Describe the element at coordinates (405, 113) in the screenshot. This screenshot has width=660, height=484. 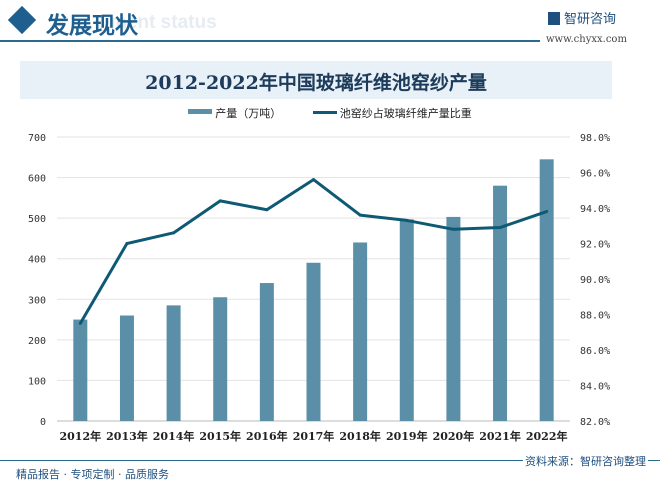
I see `legend-label: 池窑纱占玻璃纤维产量比重` at that location.